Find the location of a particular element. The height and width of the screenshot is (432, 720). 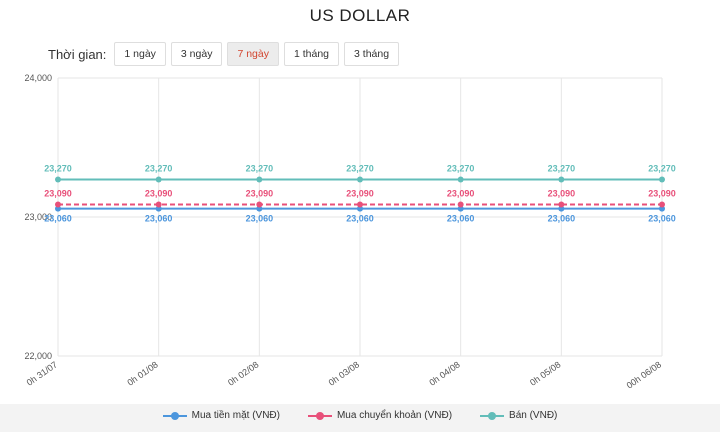

legend-label-cash-buy: Mua tiền mặt (VNĐ) is located at coordinates (235, 415).